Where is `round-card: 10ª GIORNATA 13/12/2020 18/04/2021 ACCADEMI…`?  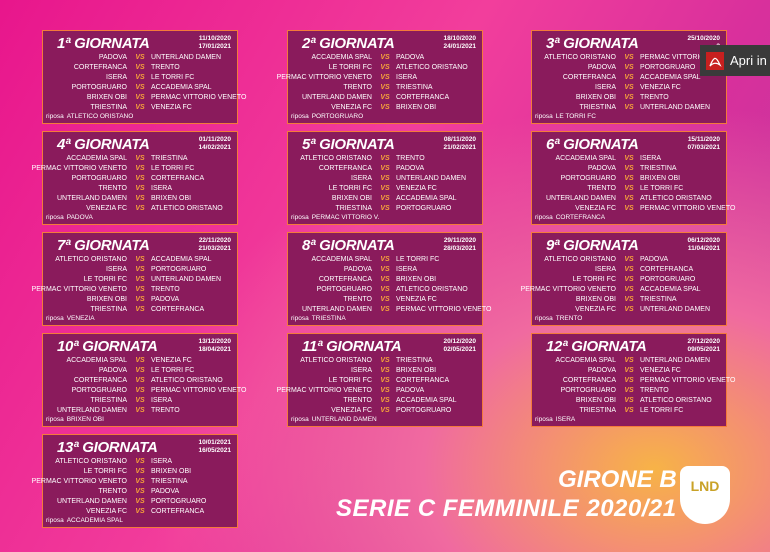 round-card: 10ª GIORNATA 13/12/2020 18/04/2021 ACCADEMI… is located at coordinates (144, 380).